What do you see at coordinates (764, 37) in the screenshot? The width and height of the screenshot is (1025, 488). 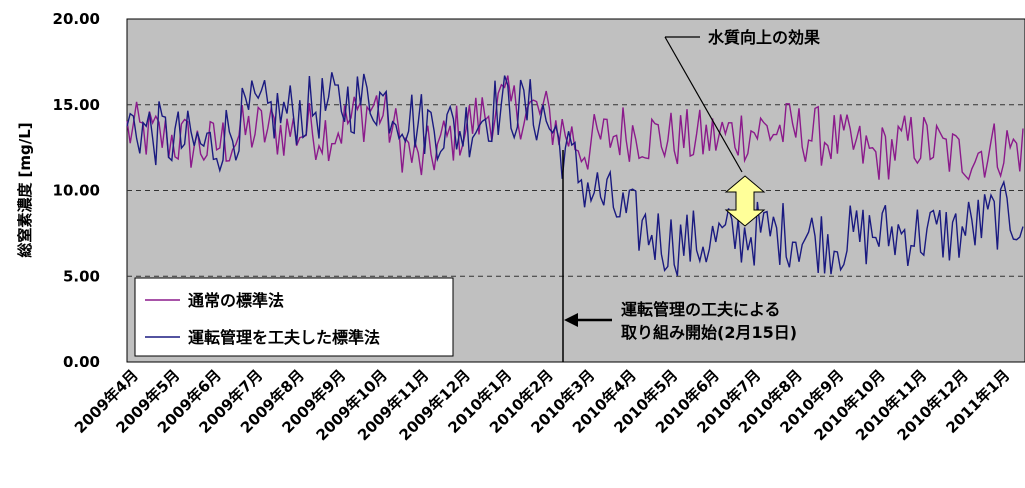 I see `effect-callout-text: 水質向上の効果` at bounding box center [764, 37].